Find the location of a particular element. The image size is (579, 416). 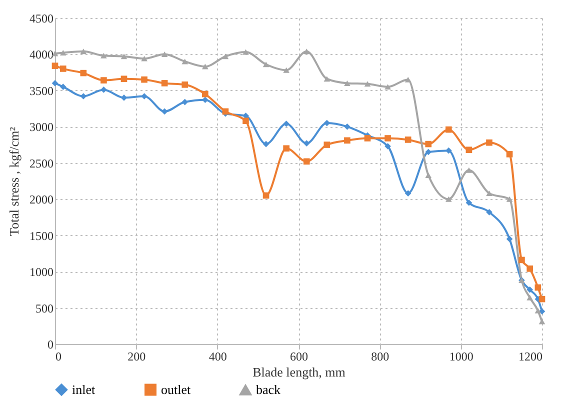

y-axis-title: Total stress , kgf/cm² is located at coordinates (14, 181).